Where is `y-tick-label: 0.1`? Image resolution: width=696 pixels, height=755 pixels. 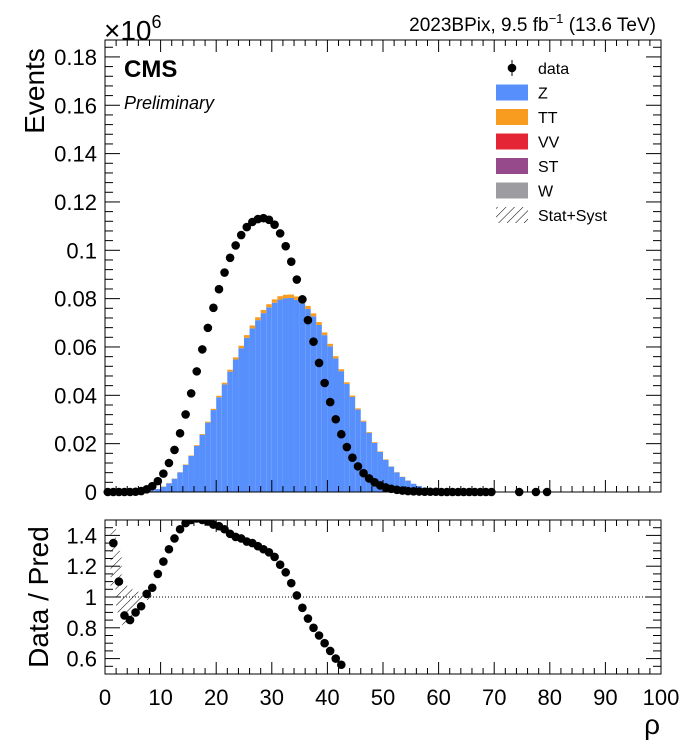
y-tick-label: 0.1 is located at coordinates (81, 250).